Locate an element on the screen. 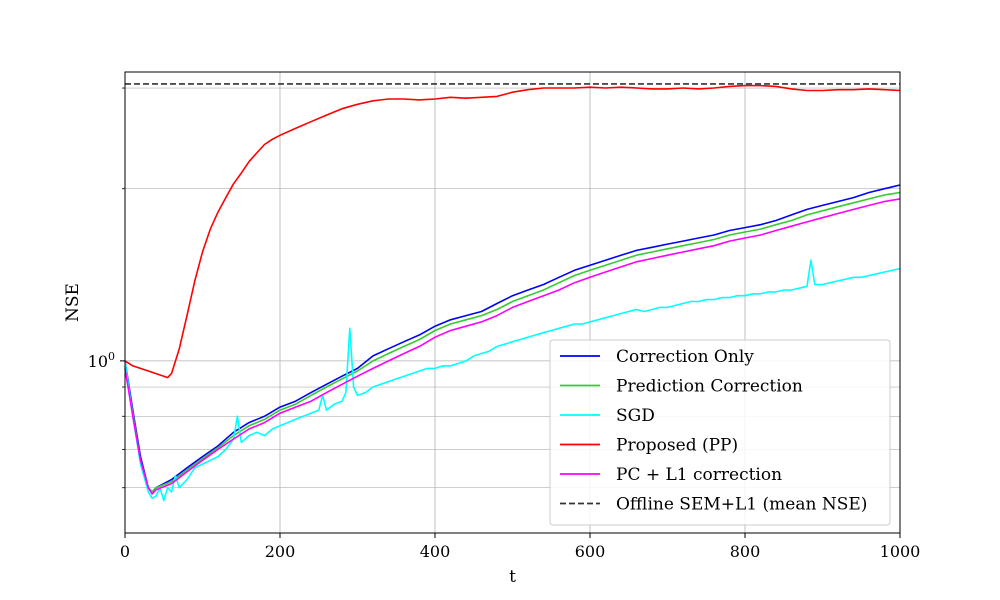  y-tick-label: 100 is located at coordinates (101, 360).